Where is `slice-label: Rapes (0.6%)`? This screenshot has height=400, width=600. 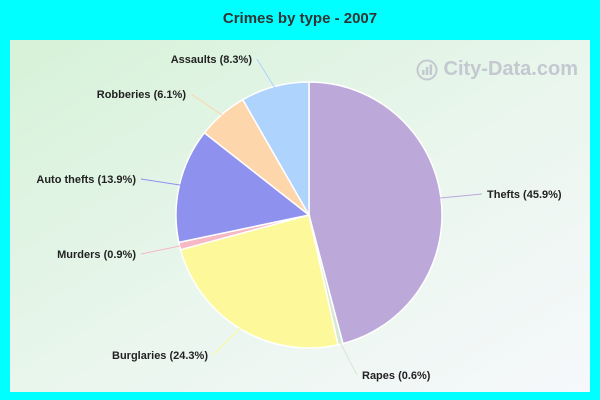
slice-label: Rapes (0.6%) is located at coordinates (396, 376).